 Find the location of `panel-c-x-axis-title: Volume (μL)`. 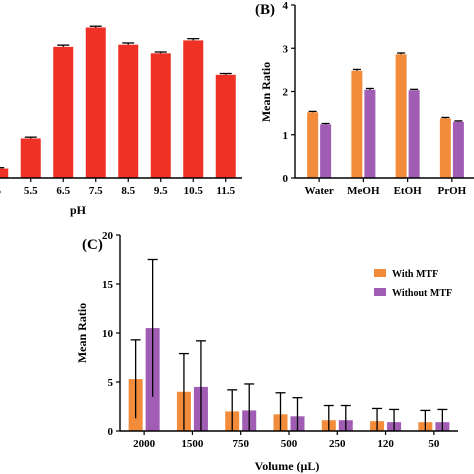

panel-c-x-axis-title: Volume (μL) is located at coordinates (287, 466).